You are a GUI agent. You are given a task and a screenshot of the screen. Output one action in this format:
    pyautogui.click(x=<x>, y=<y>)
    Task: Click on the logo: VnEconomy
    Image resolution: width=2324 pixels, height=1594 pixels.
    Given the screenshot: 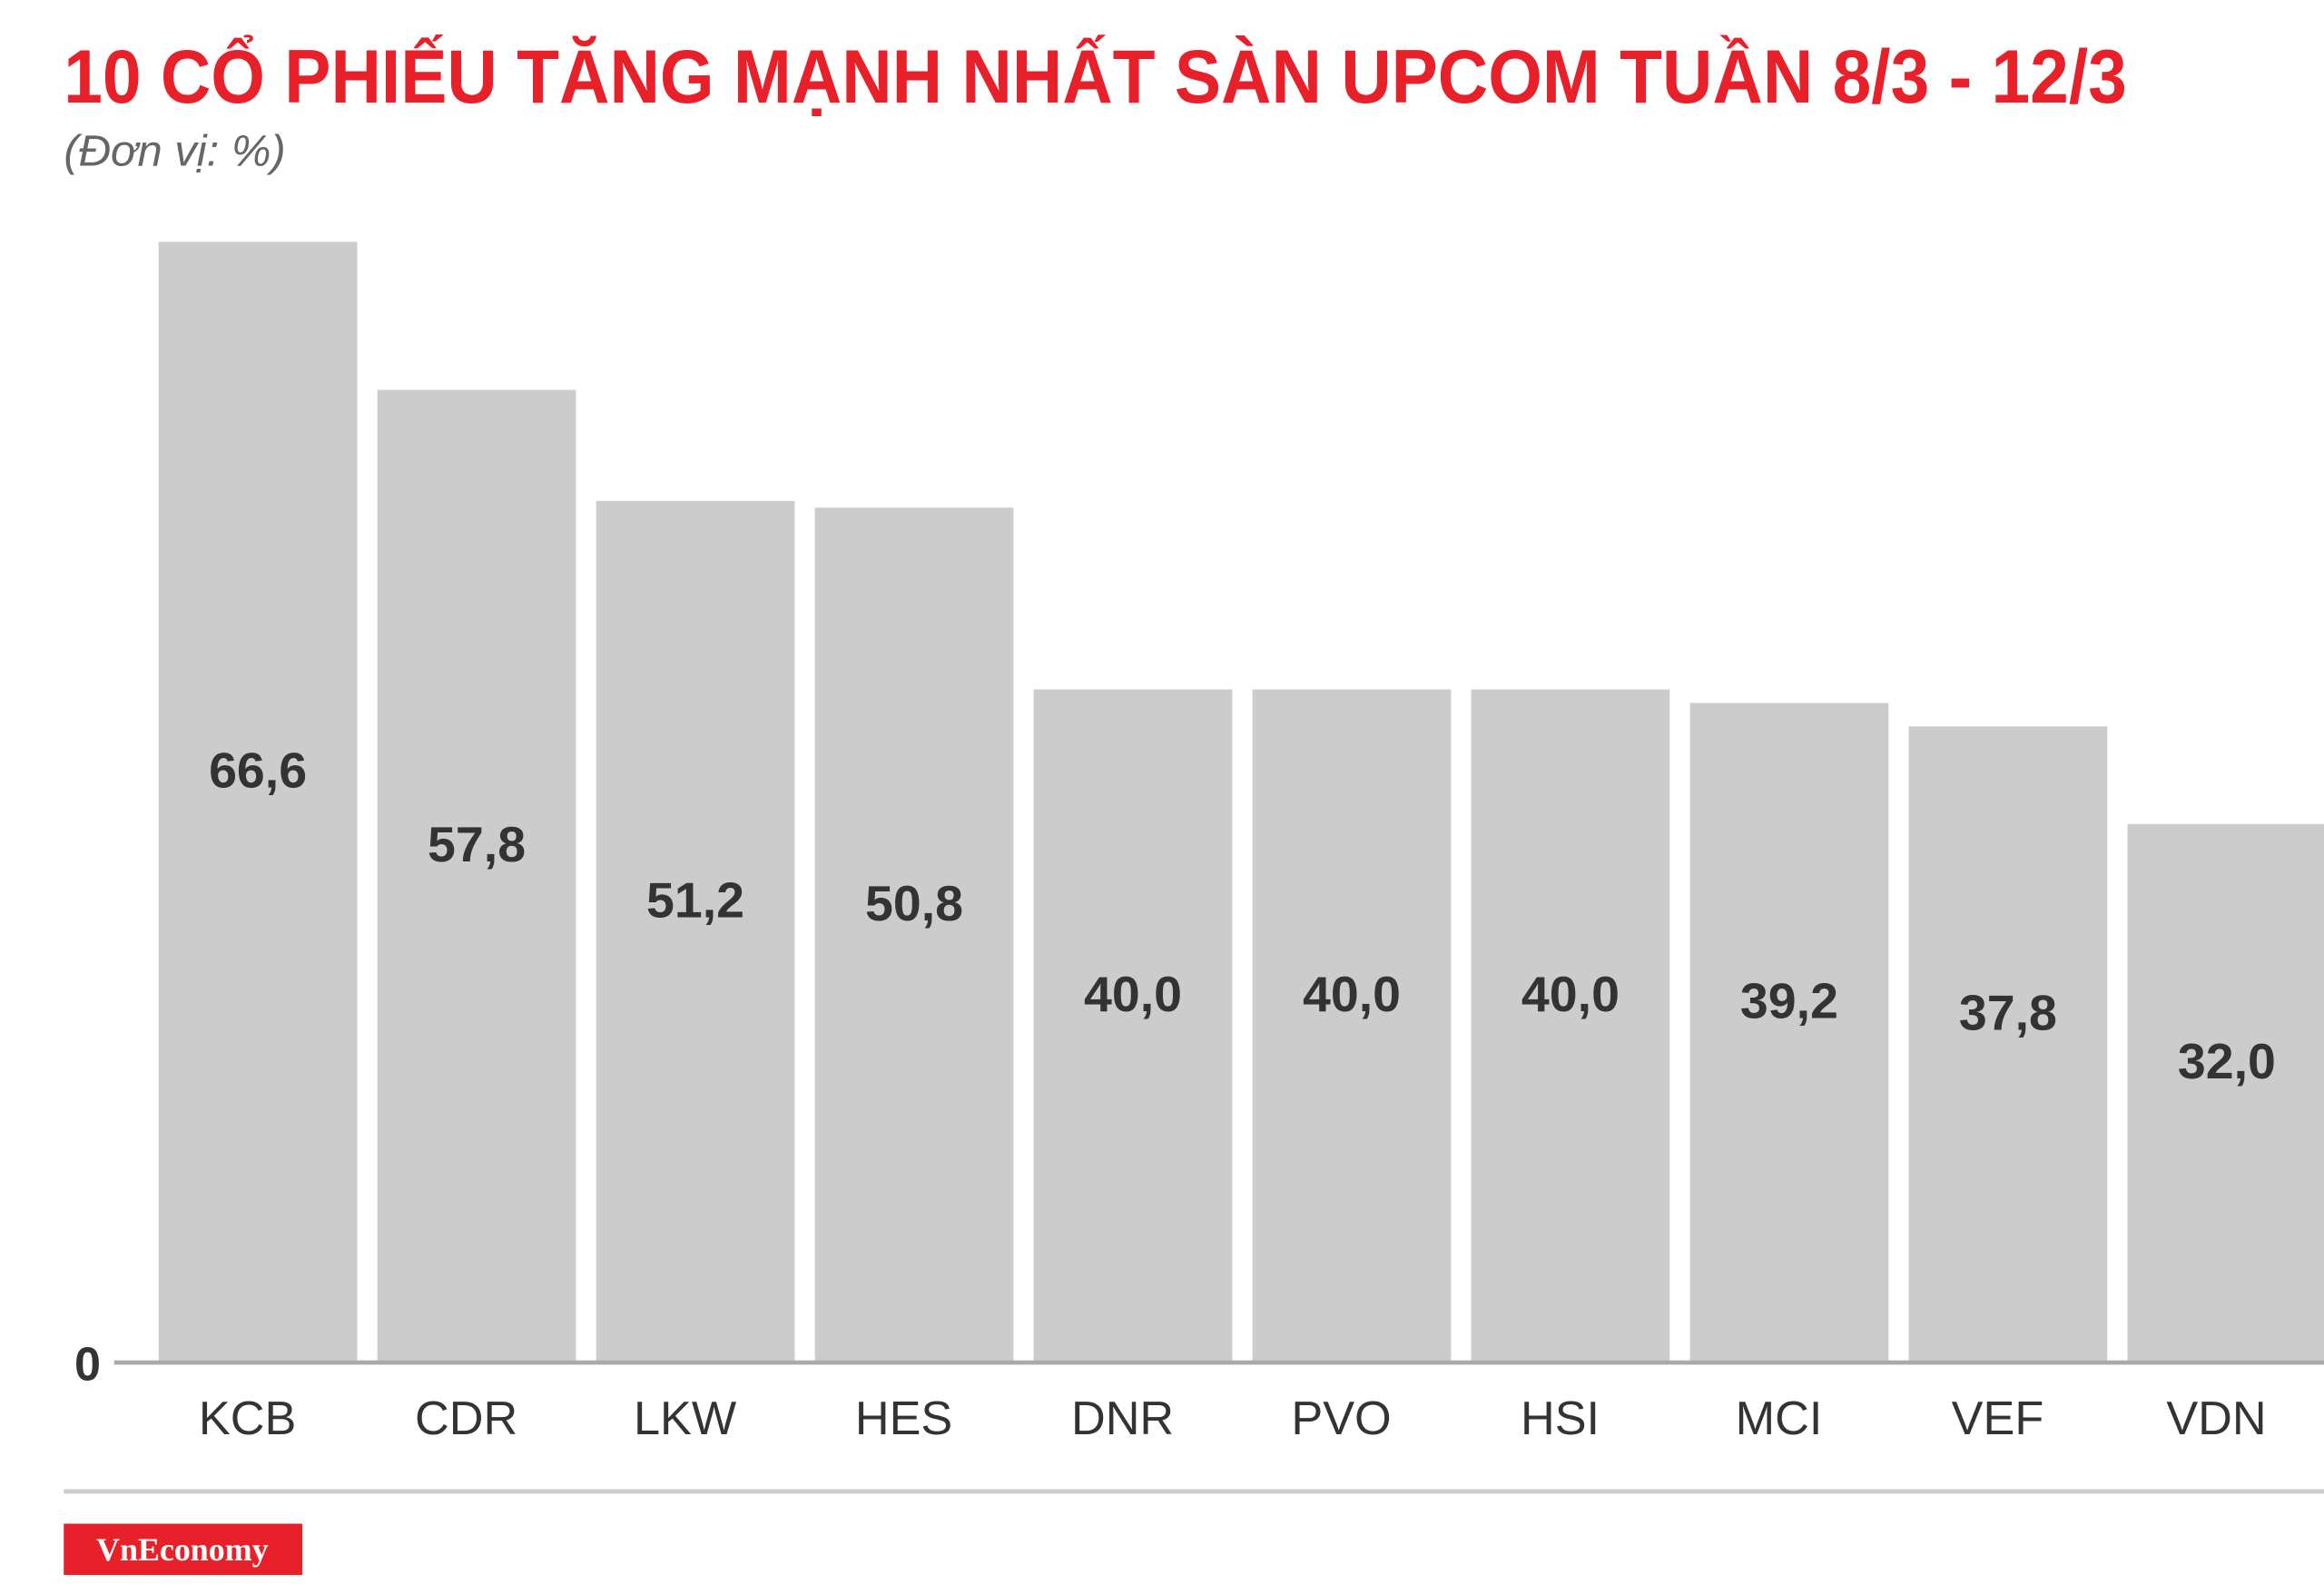 What is the action you would take?
    pyautogui.click(x=182, y=1550)
    